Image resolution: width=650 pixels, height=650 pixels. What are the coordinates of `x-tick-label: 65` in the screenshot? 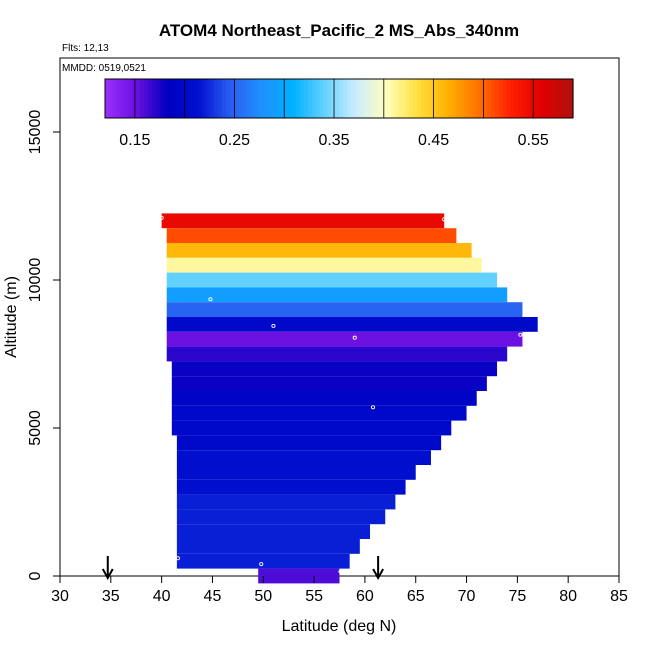 It's located at (416, 596).